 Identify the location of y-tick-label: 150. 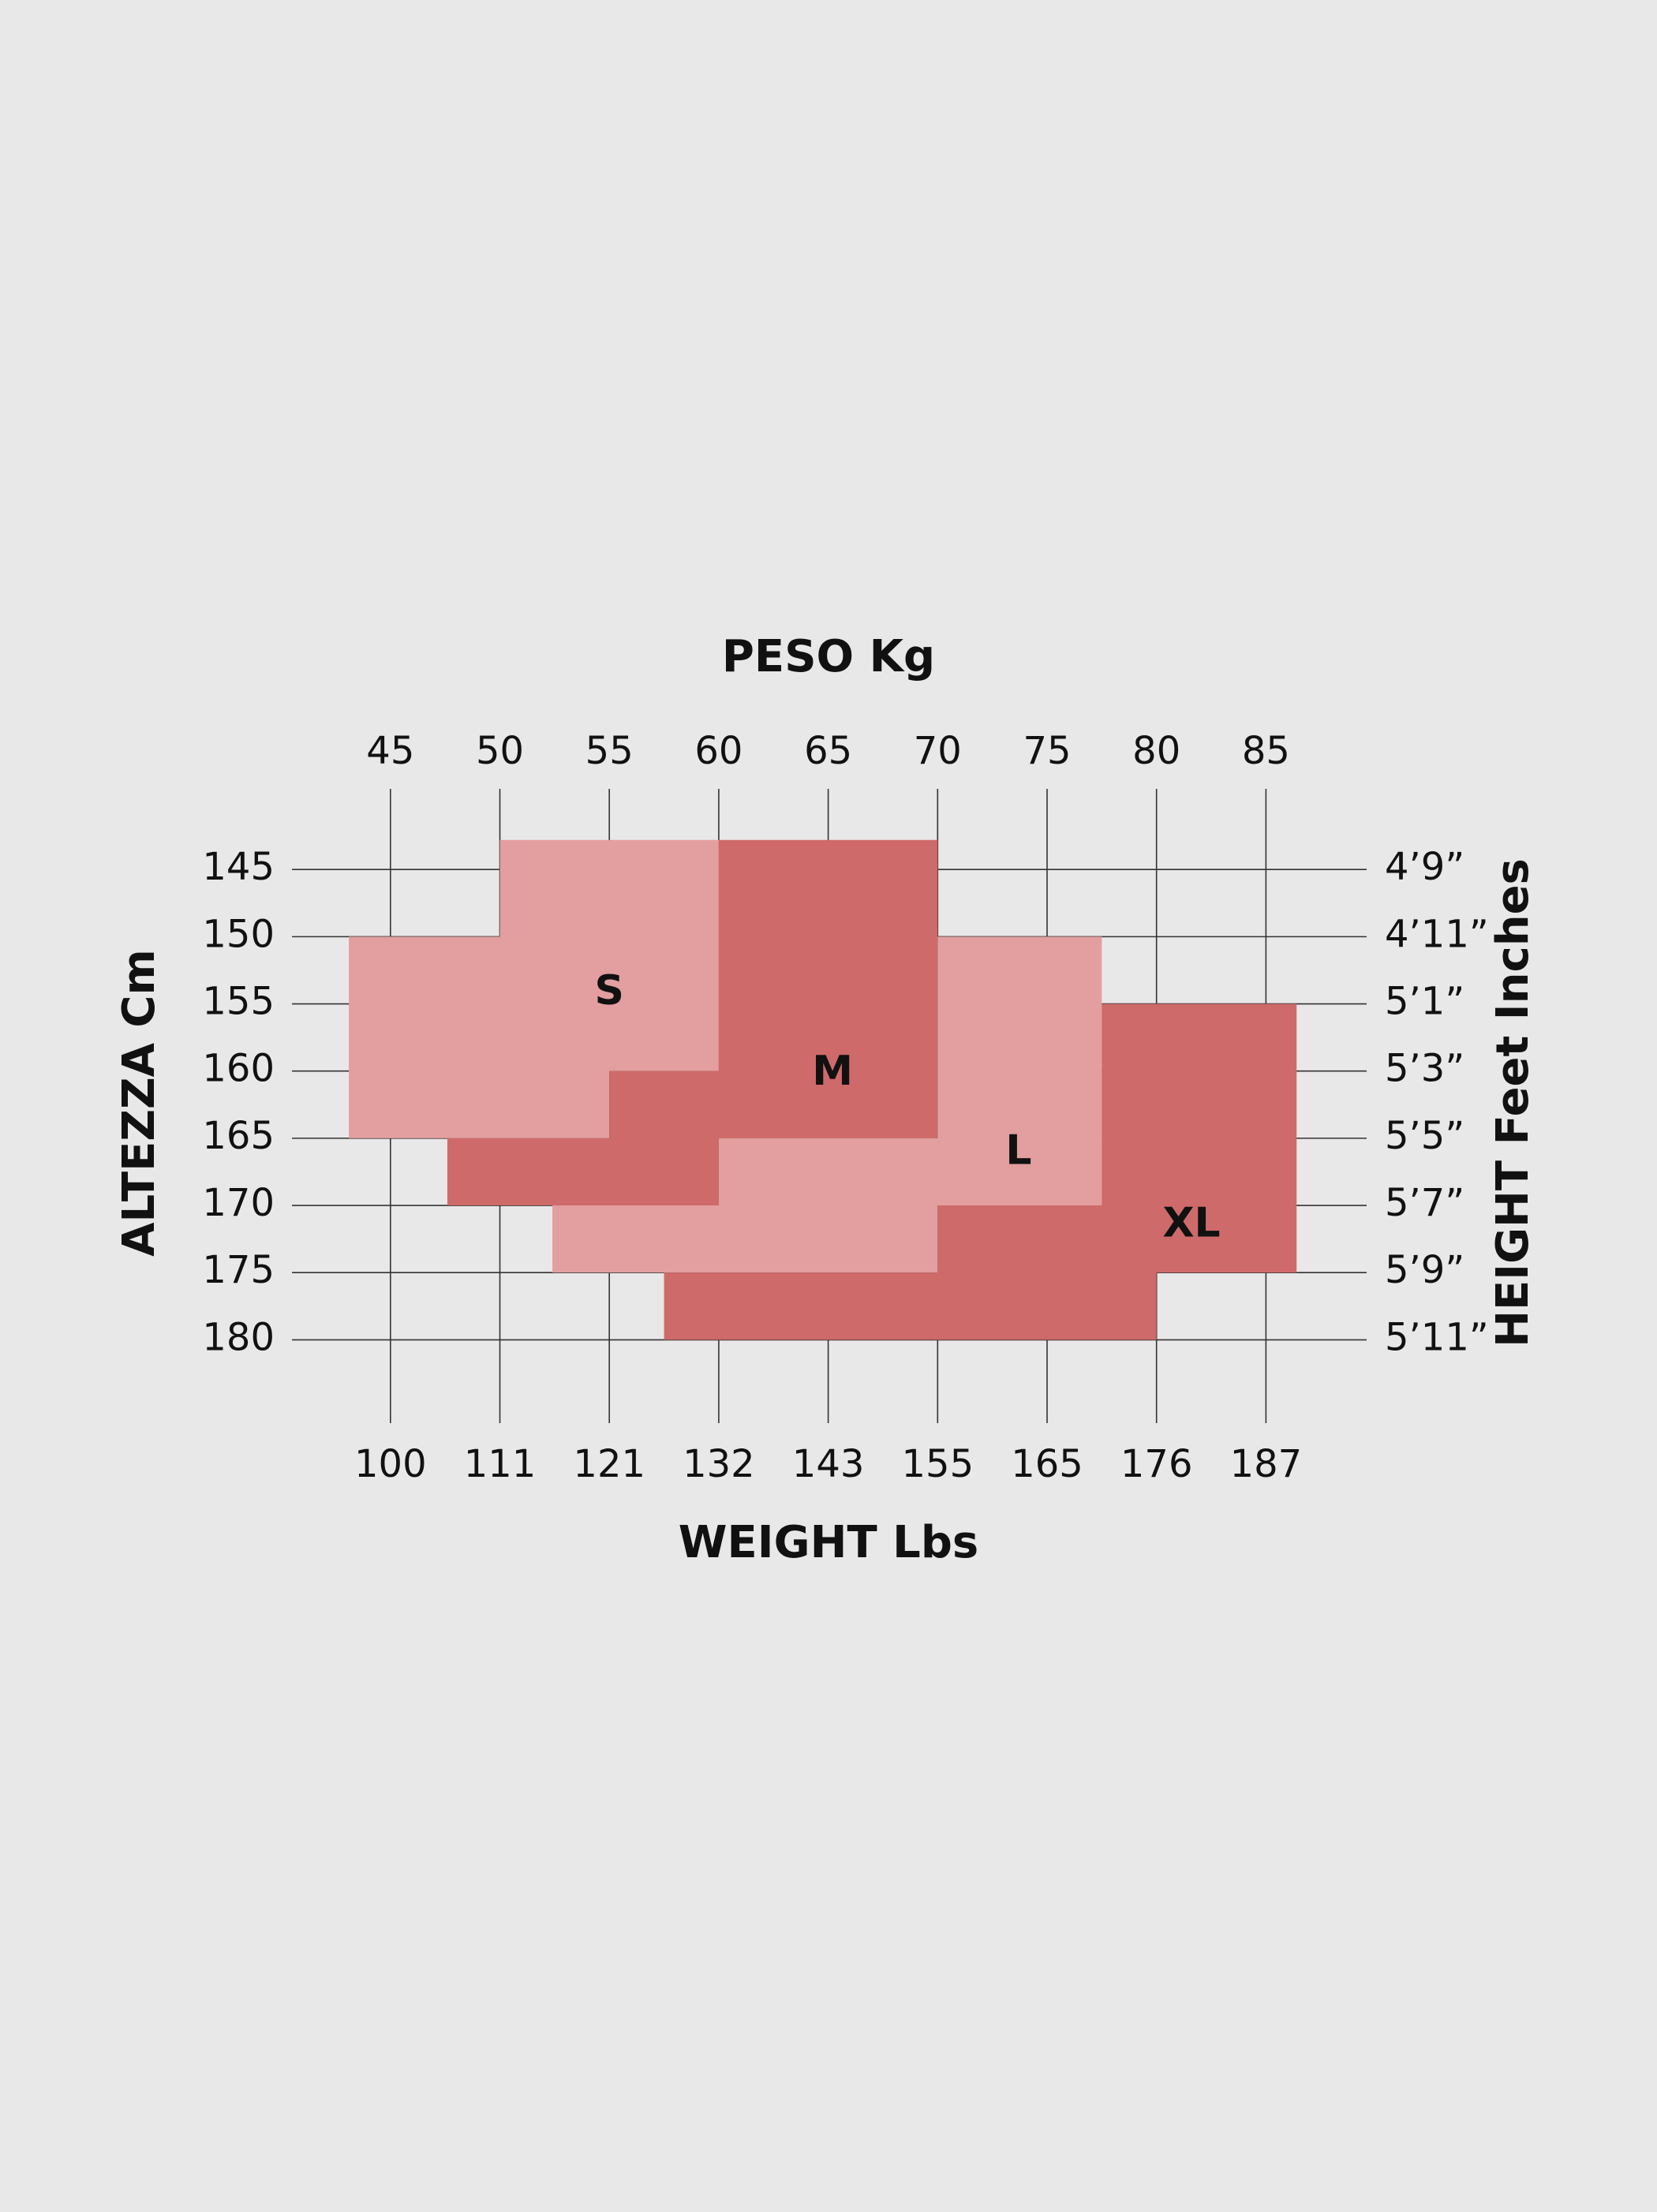
(238, 934).